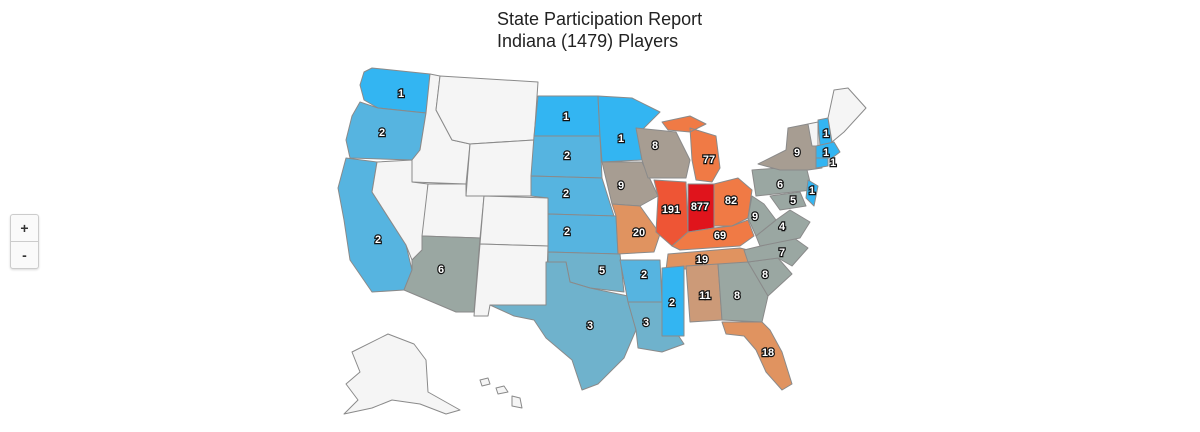 The height and width of the screenshot is (432, 1200). I want to click on value-label-nebraska: 2, so click(566, 194).